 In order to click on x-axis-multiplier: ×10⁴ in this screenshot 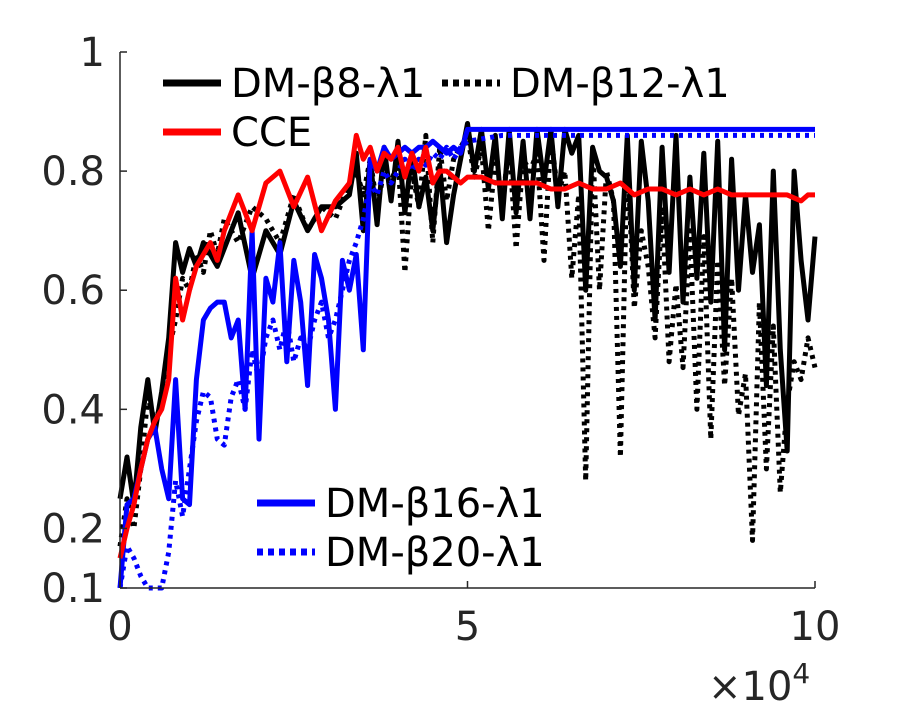, I will do `click(759, 683)`.